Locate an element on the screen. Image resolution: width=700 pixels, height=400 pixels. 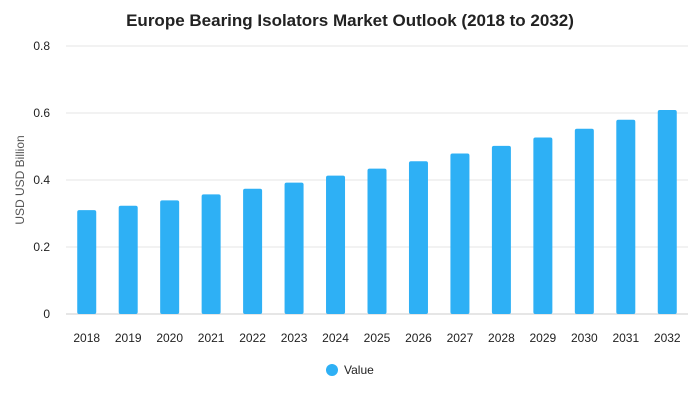
x-tick-label: 2032 is located at coordinates (667, 338).